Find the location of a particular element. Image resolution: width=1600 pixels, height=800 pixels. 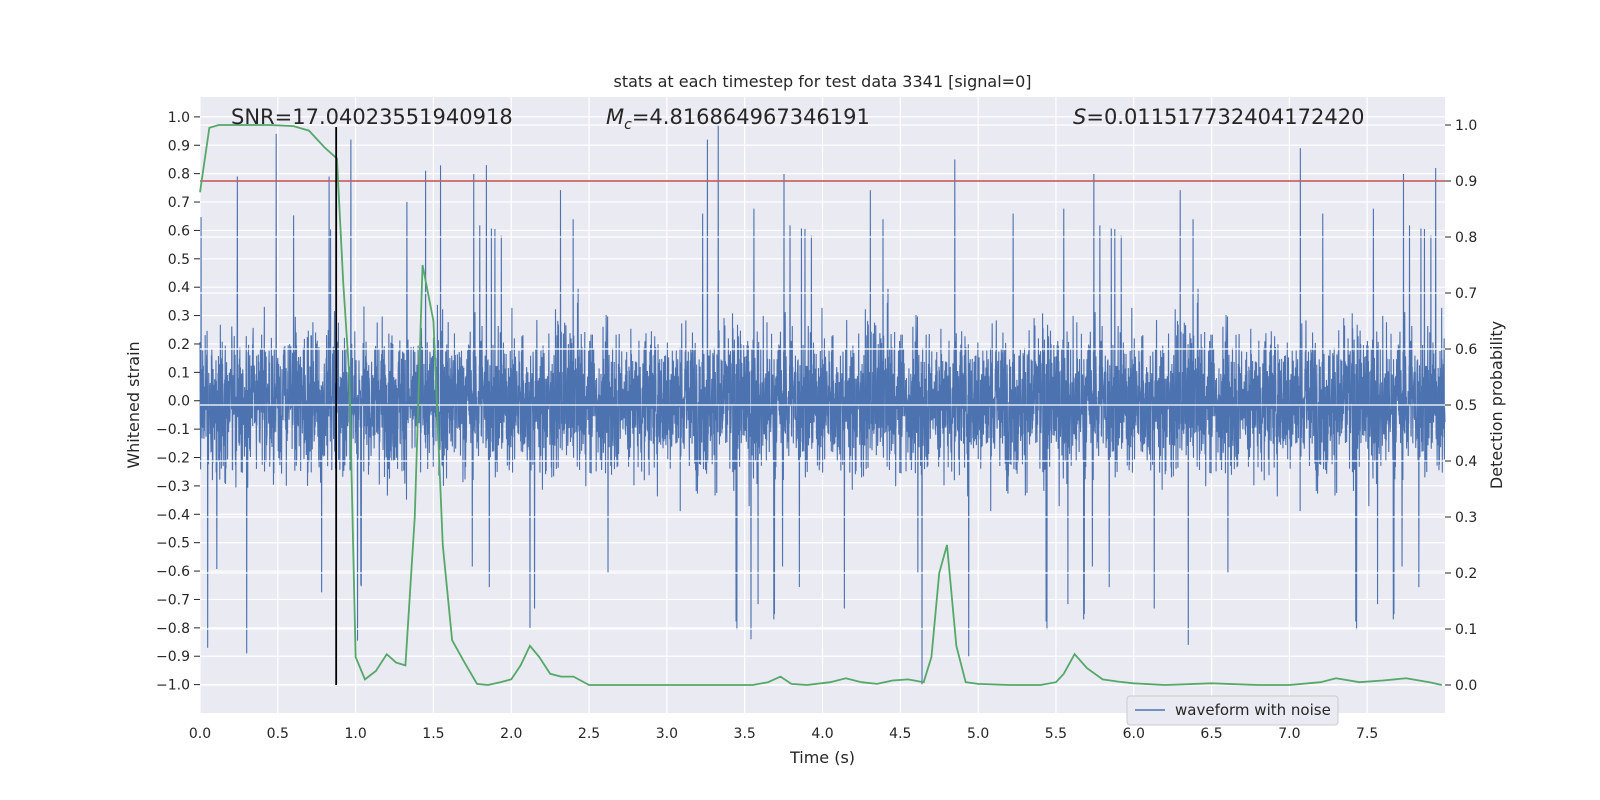

x-tick-label: 2.5 is located at coordinates (589, 734).